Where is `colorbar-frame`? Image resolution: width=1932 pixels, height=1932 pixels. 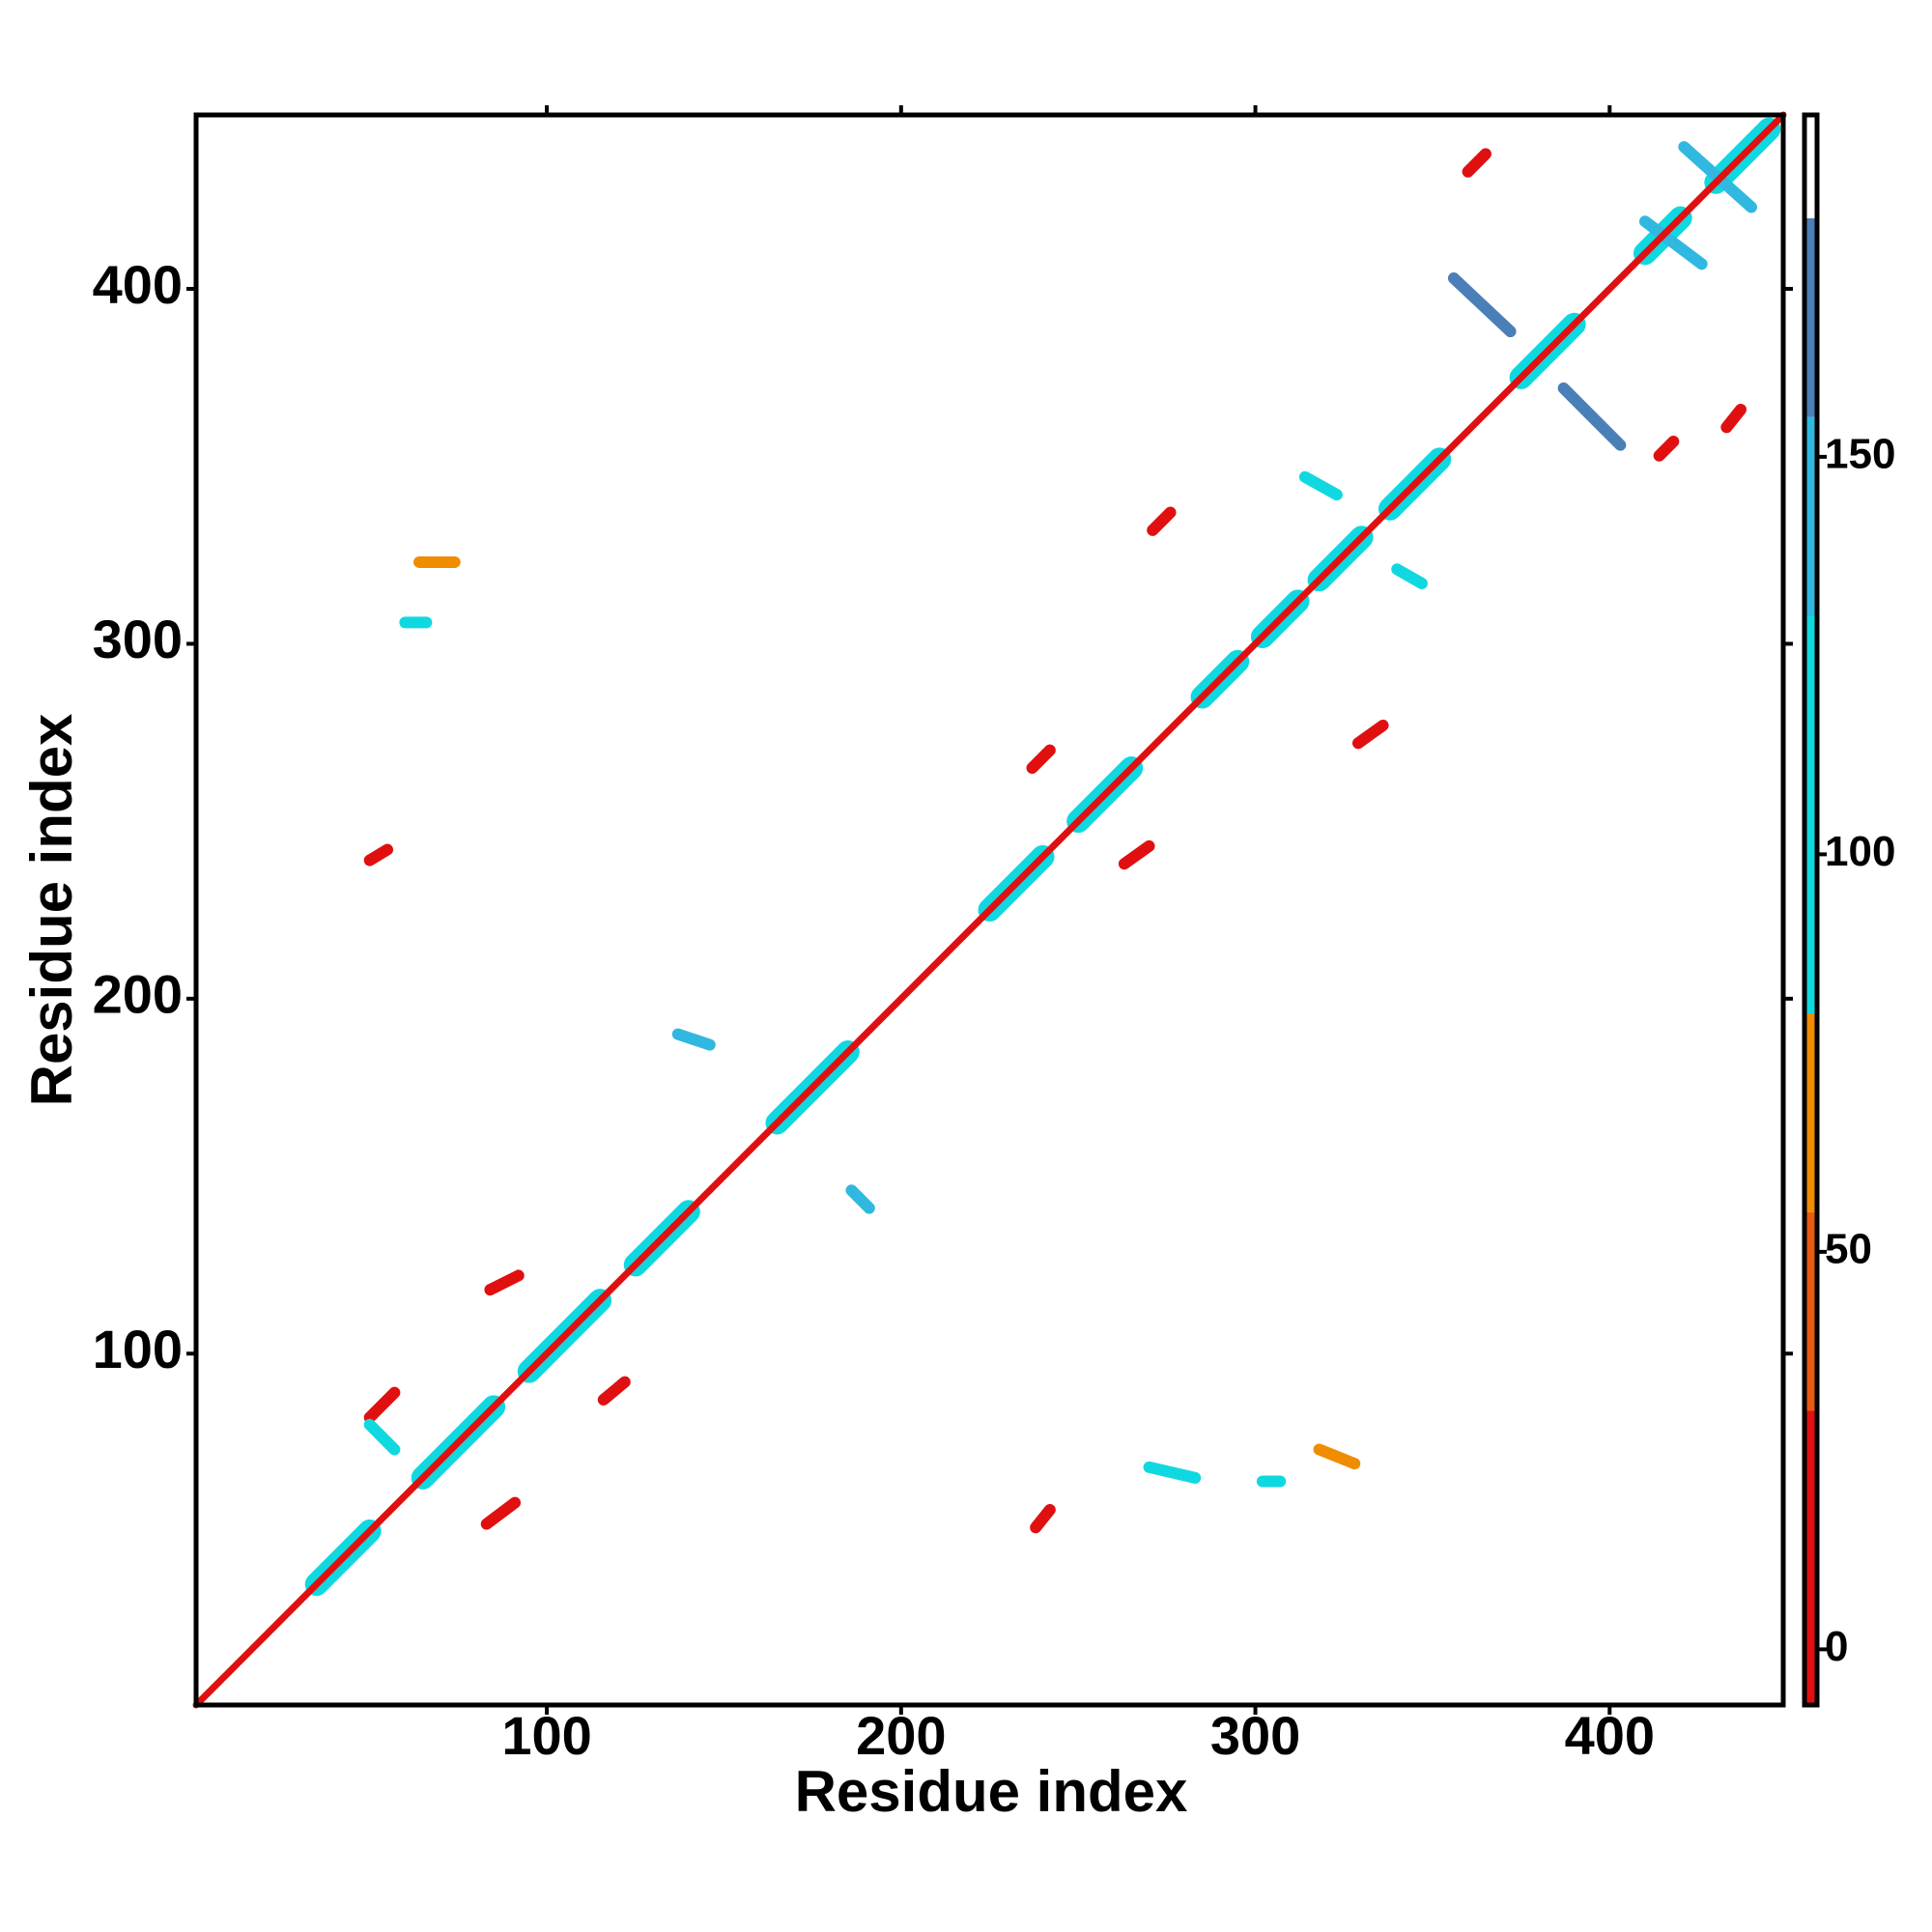
colorbar-frame is located at coordinates (1811, 910).